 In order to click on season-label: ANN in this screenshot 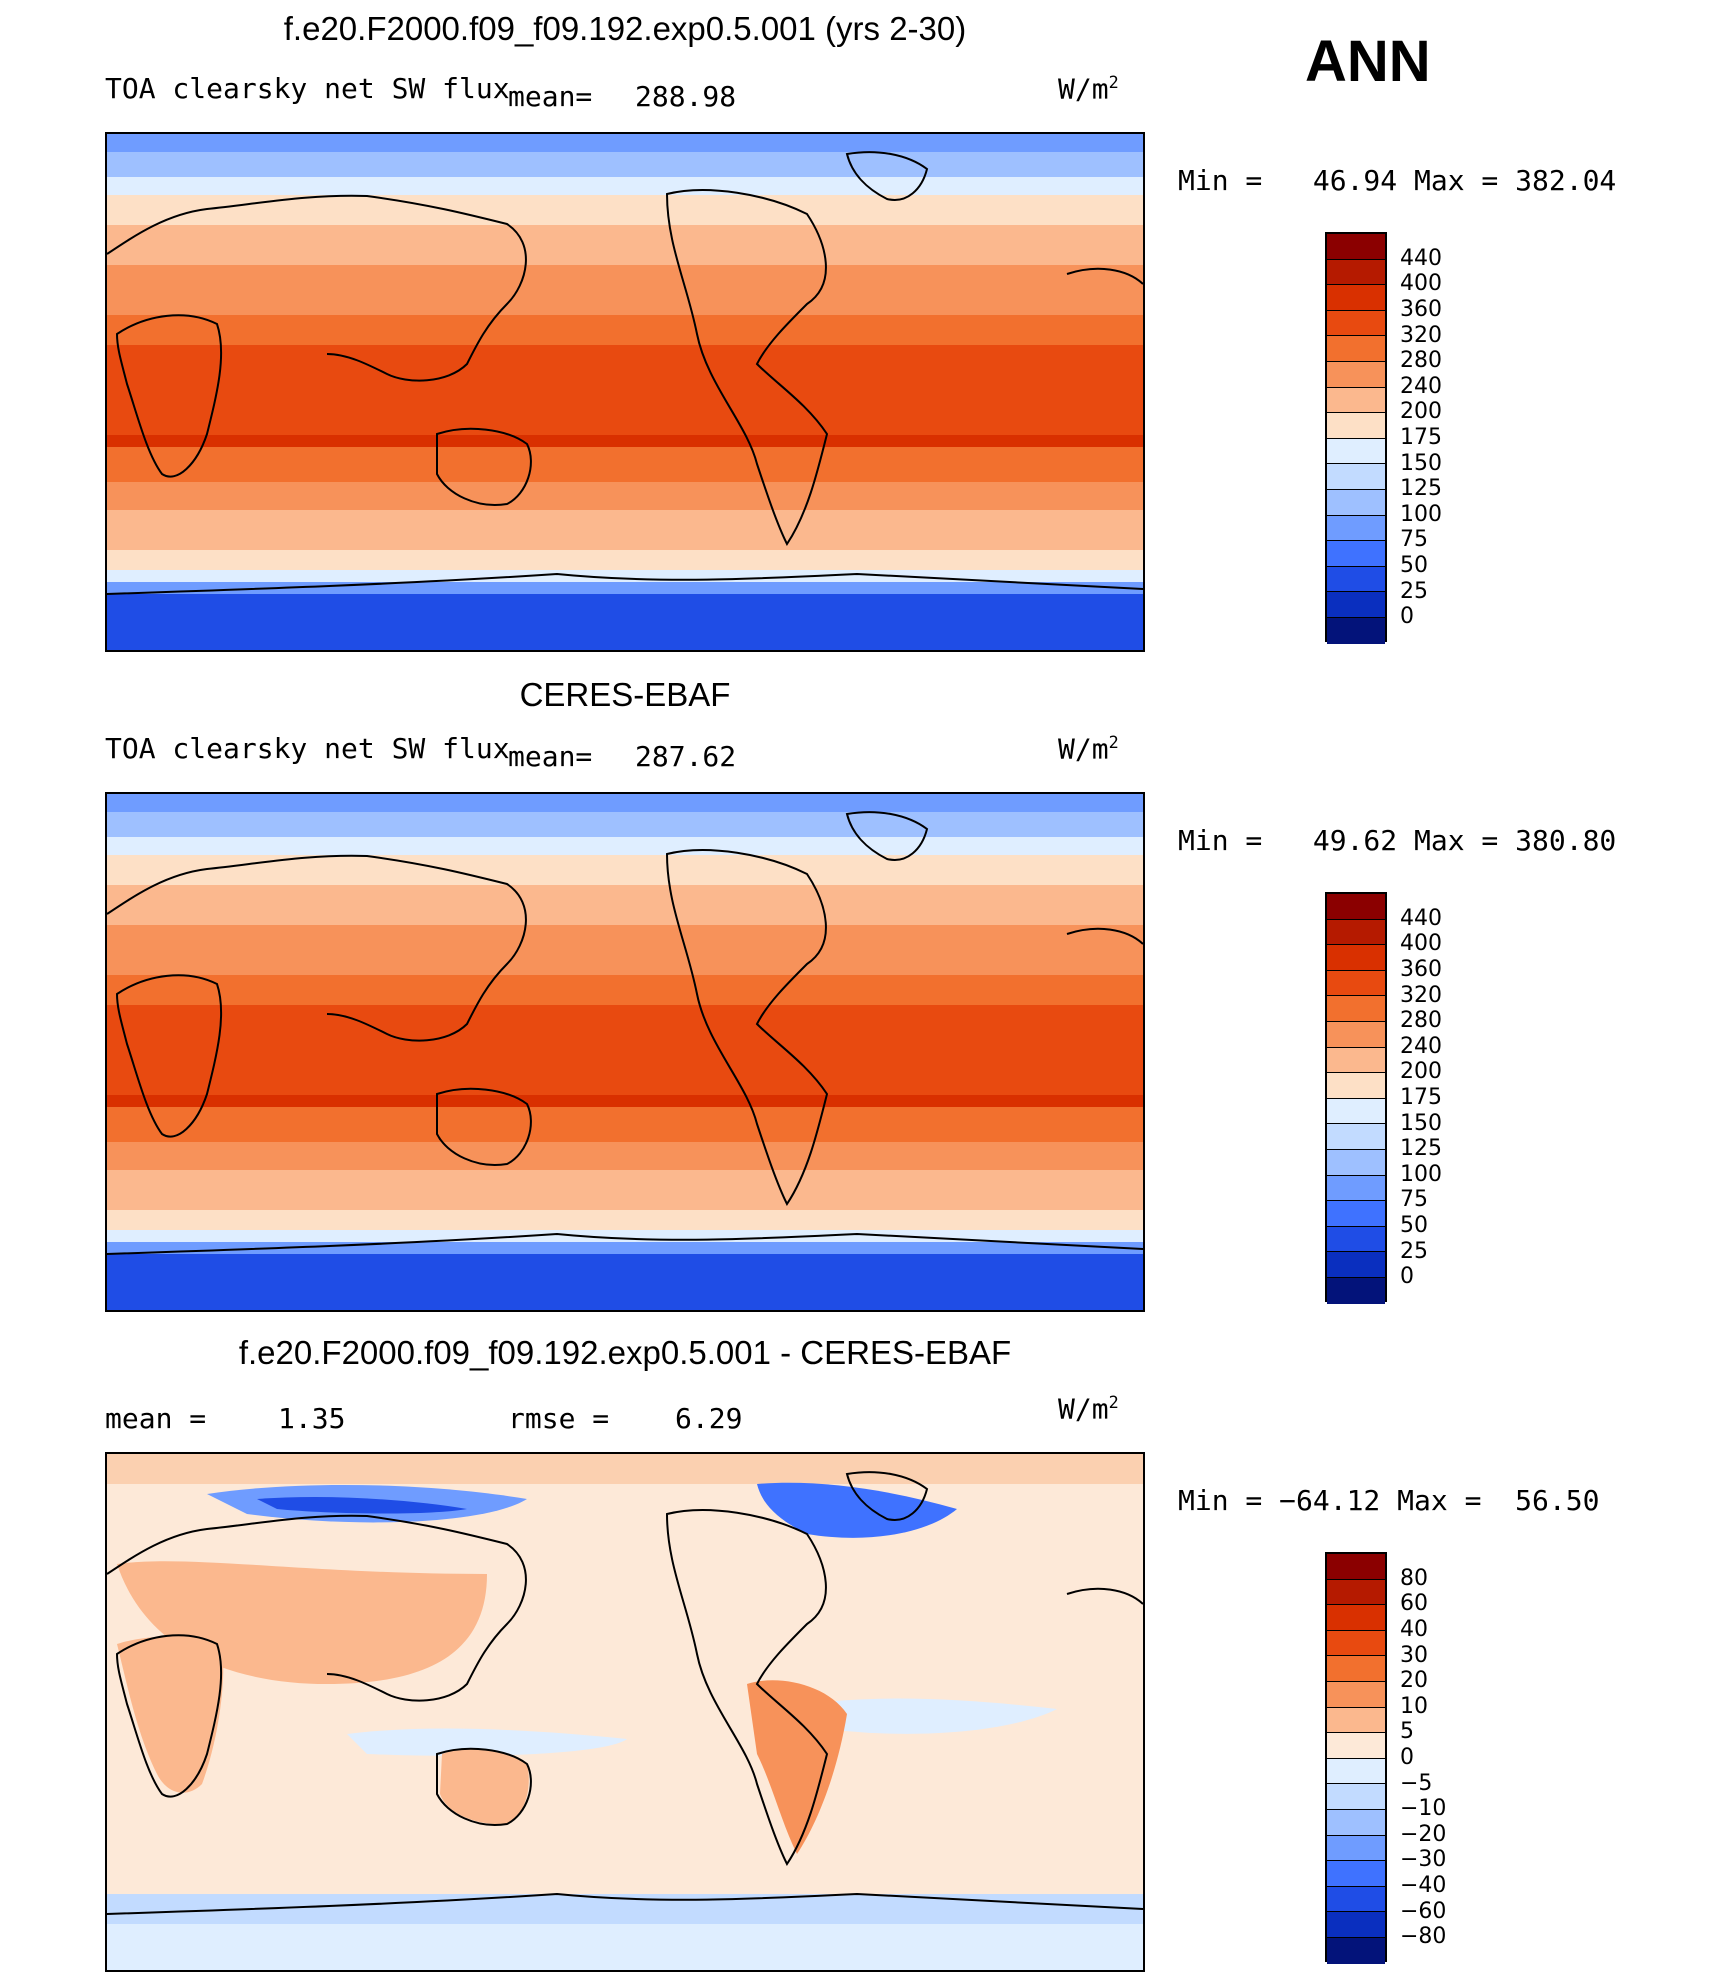, I will do `click(1368, 61)`.